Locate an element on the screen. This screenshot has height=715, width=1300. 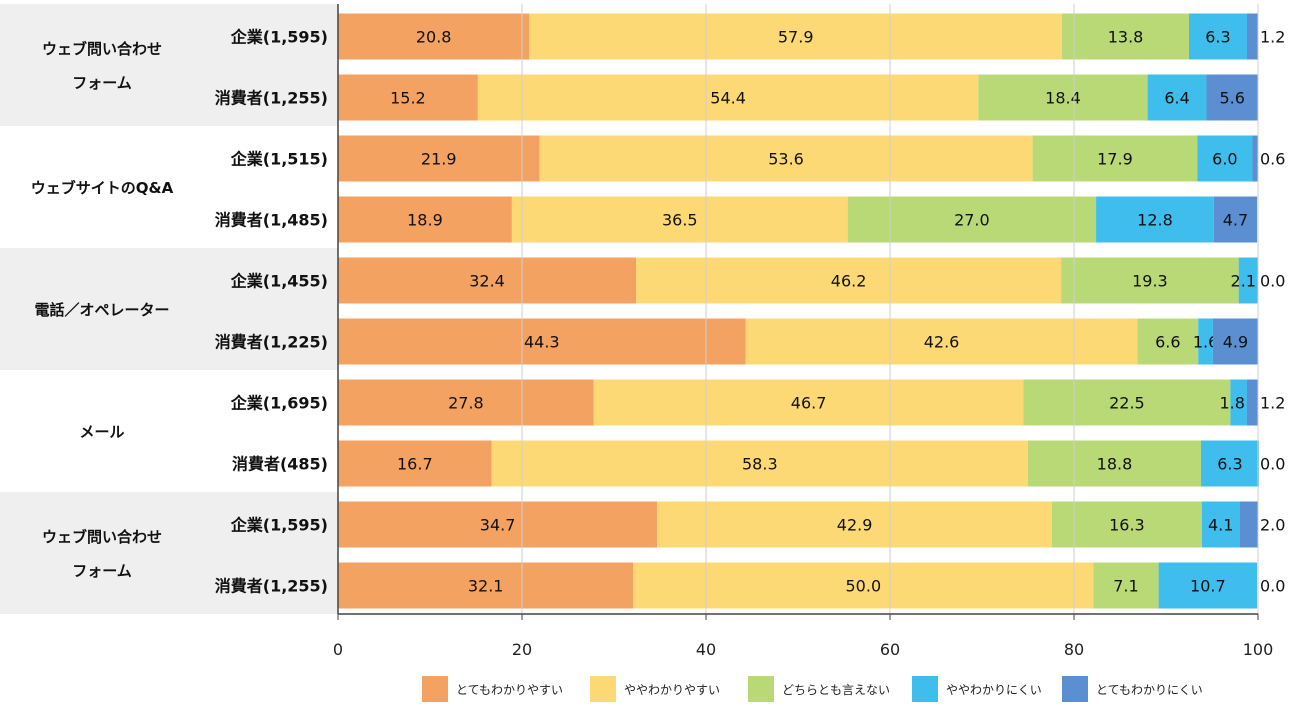
data-label: 54.4 is located at coordinates (728, 98).